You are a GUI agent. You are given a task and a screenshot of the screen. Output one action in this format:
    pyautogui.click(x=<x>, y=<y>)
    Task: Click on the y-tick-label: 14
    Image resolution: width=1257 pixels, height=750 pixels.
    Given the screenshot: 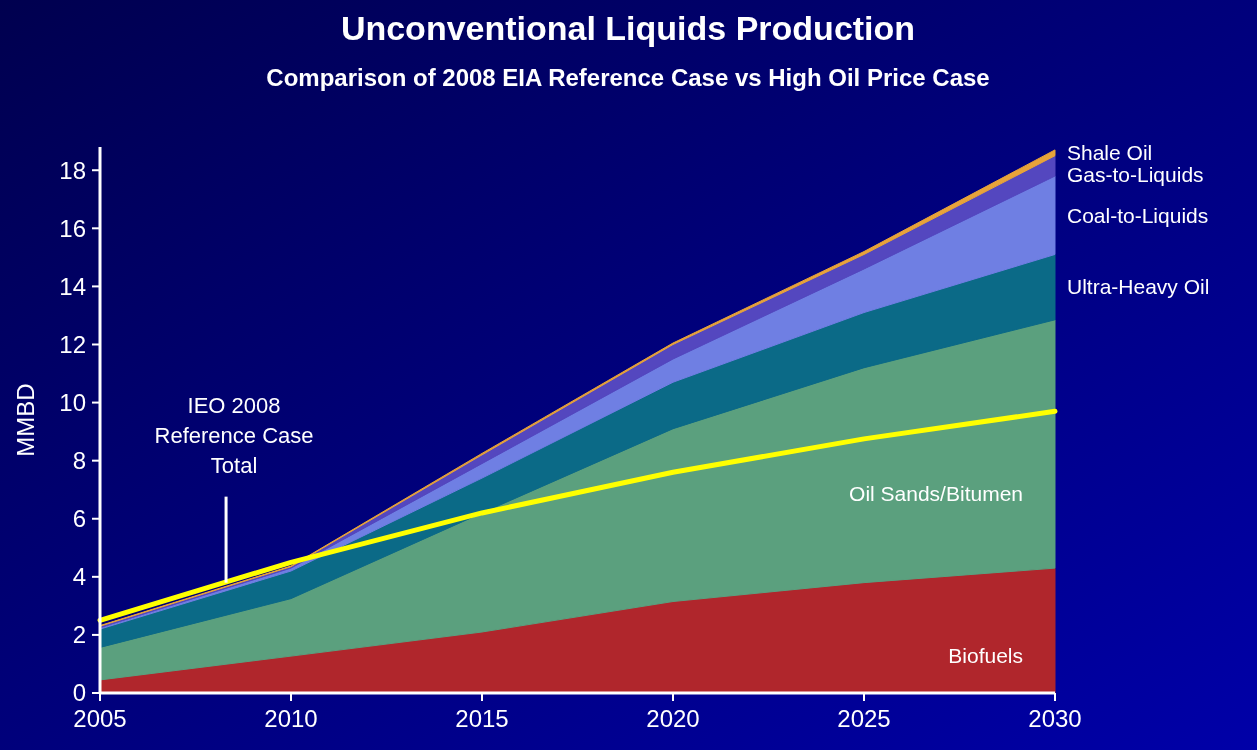 What is the action you would take?
    pyautogui.click(x=72, y=286)
    